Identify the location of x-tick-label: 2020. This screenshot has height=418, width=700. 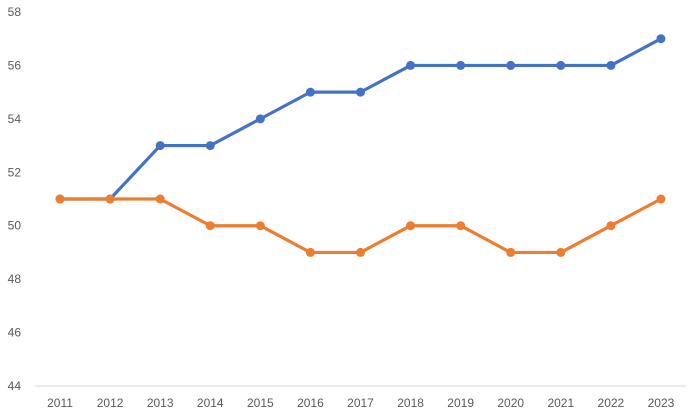
(510, 403).